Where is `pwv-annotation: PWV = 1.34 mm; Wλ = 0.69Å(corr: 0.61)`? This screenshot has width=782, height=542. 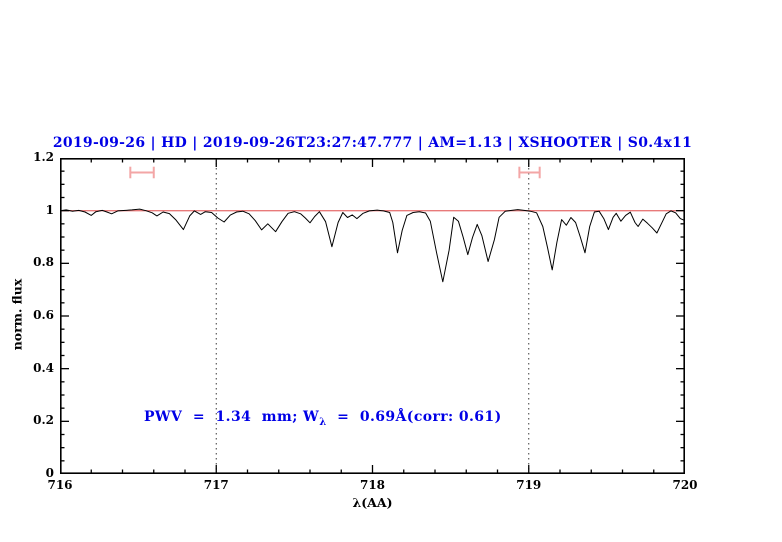
pwv-annotation: PWV = 1.34 mm; Wλ = 0.69Å(corr: 0.61) is located at coordinates (323, 418).